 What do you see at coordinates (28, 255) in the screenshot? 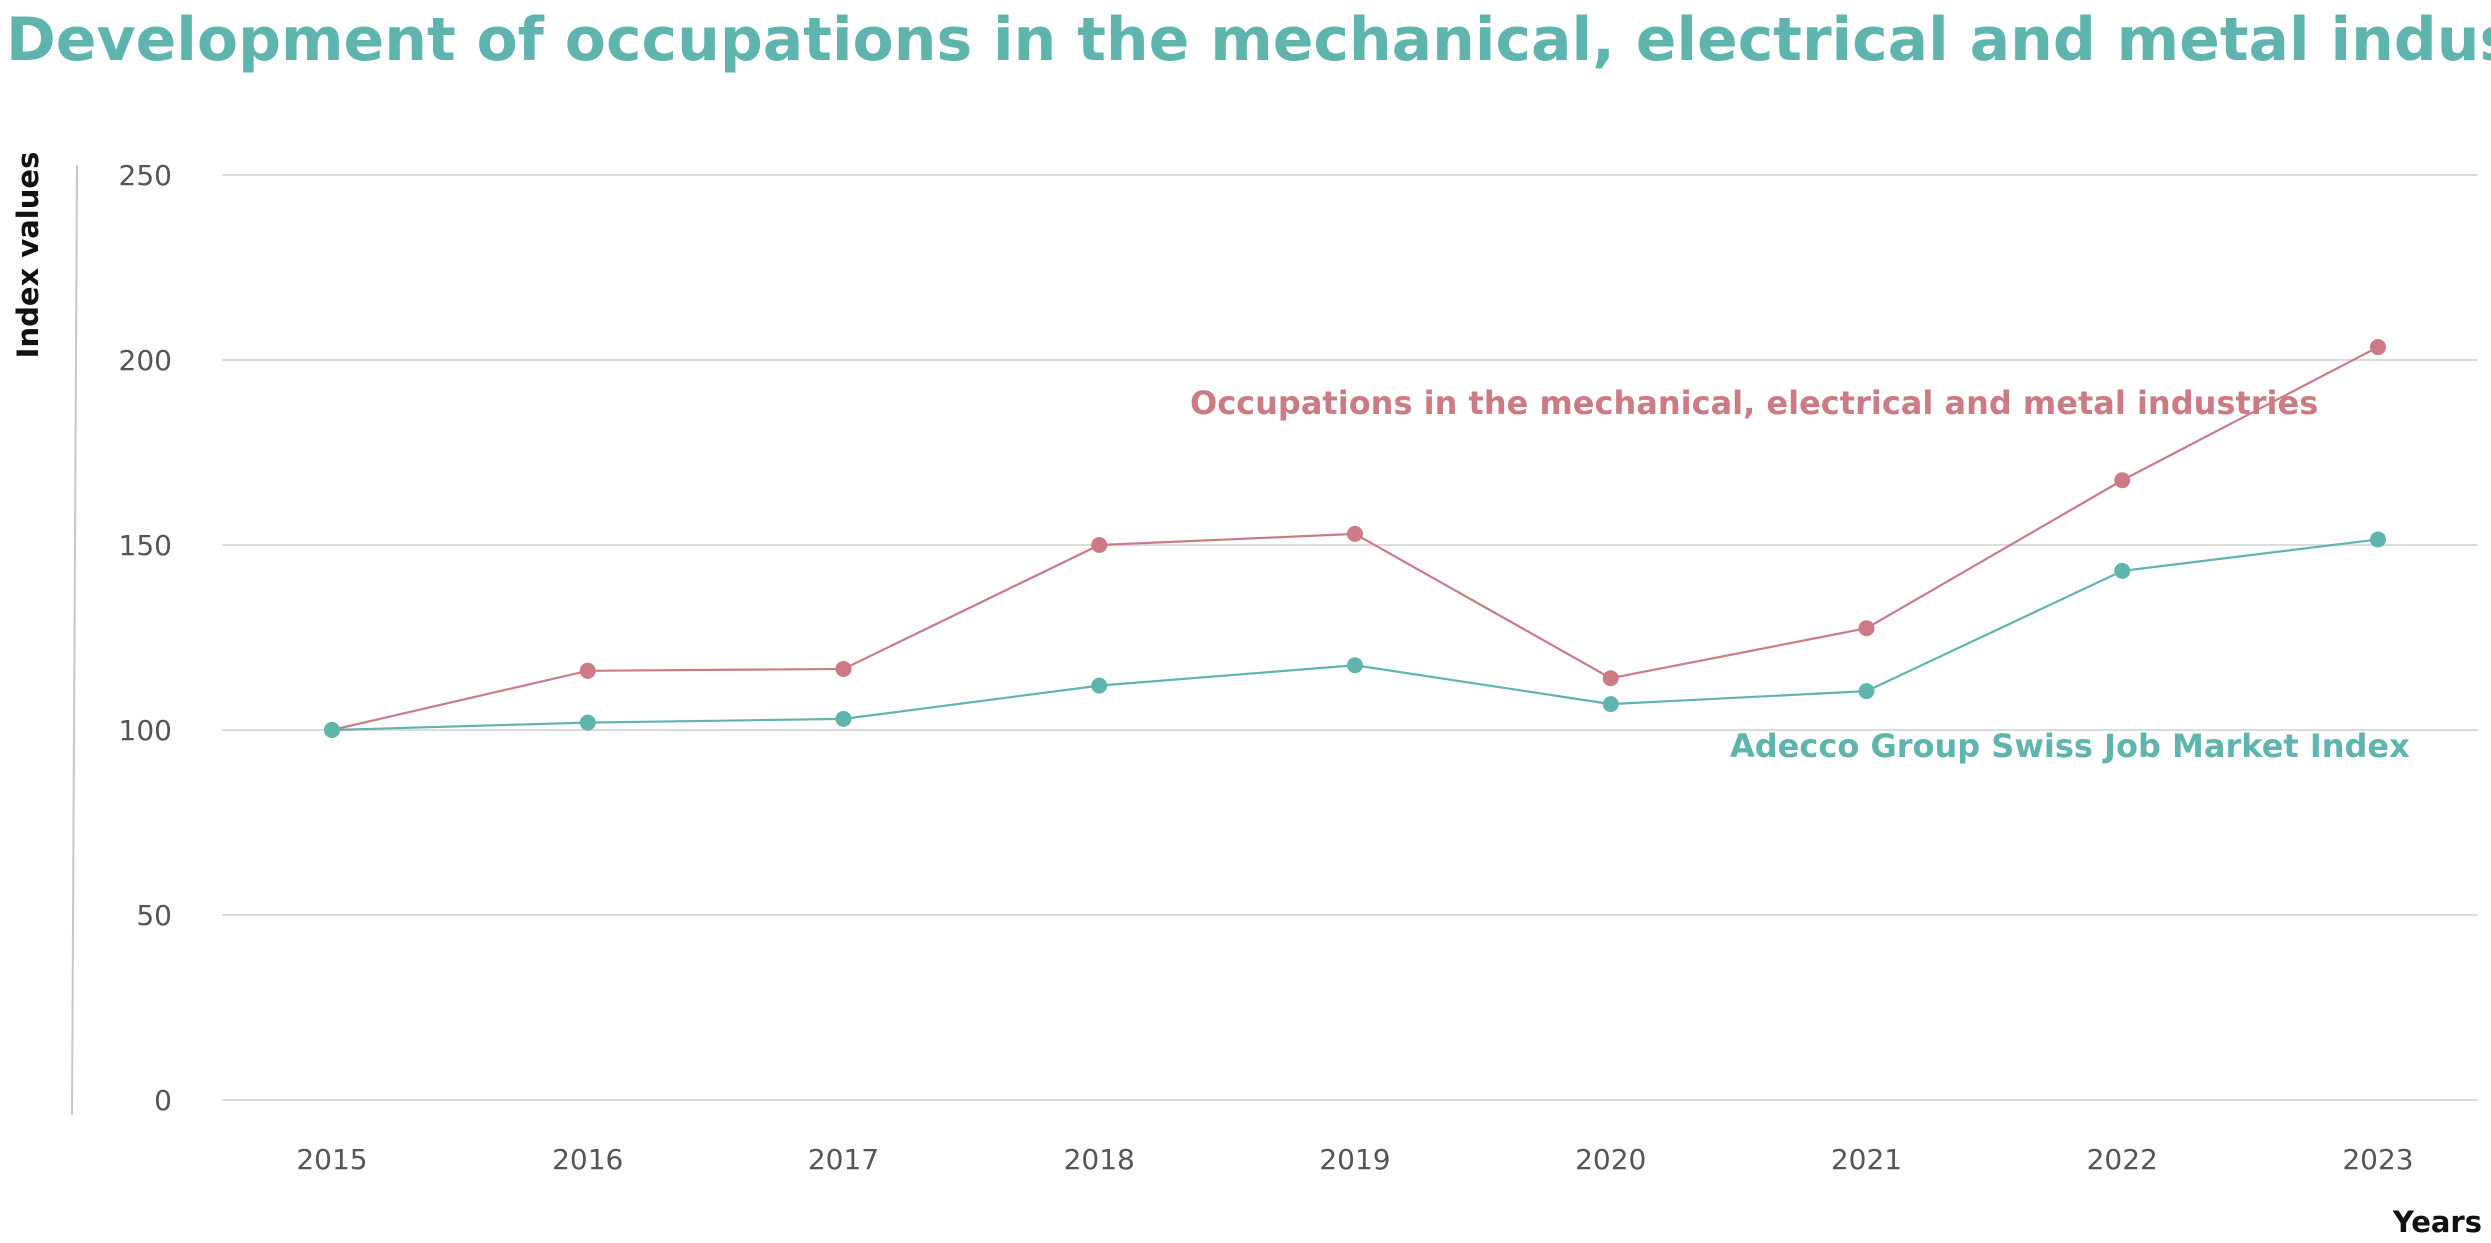
I see `y-axis-title: Index values` at bounding box center [28, 255].